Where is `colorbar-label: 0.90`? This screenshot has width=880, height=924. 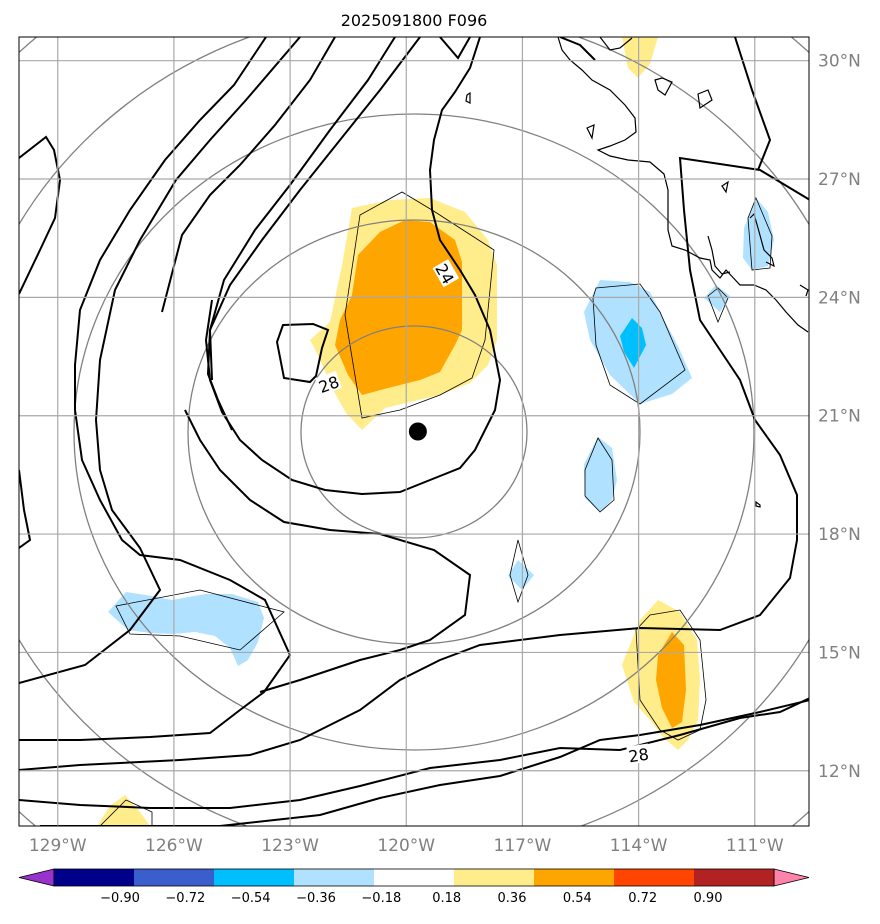 colorbar-label: 0.90 is located at coordinates (708, 898).